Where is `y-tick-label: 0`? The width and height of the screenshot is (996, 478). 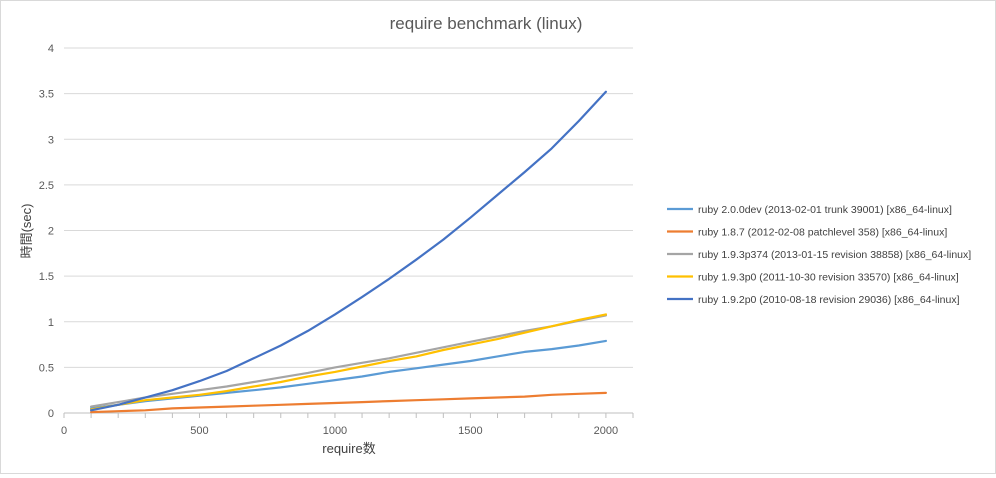
y-tick-label: 0 is located at coordinates (51, 414).